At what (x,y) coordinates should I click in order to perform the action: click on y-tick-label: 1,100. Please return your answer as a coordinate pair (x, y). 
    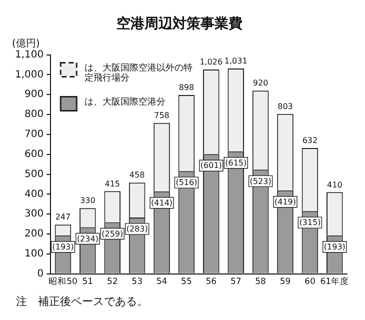
    Looking at the image, I should click on (29, 54).